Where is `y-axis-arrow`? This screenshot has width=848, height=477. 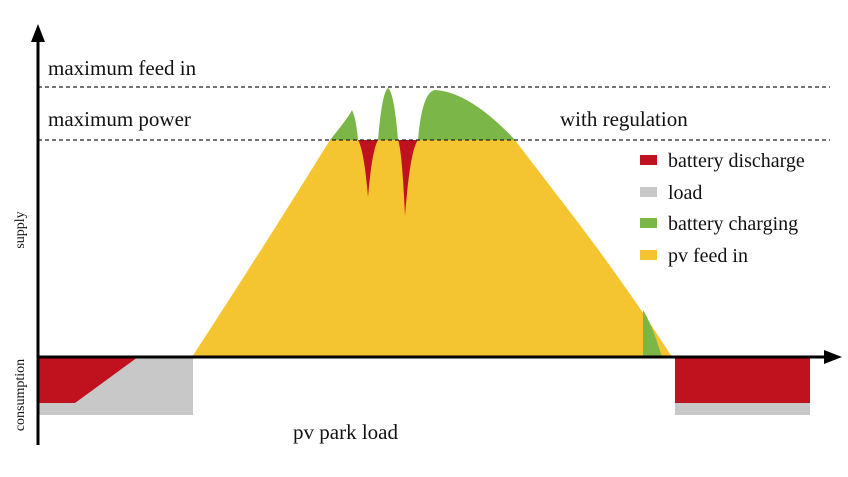
y-axis-arrow is located at coordinates (38, 33).